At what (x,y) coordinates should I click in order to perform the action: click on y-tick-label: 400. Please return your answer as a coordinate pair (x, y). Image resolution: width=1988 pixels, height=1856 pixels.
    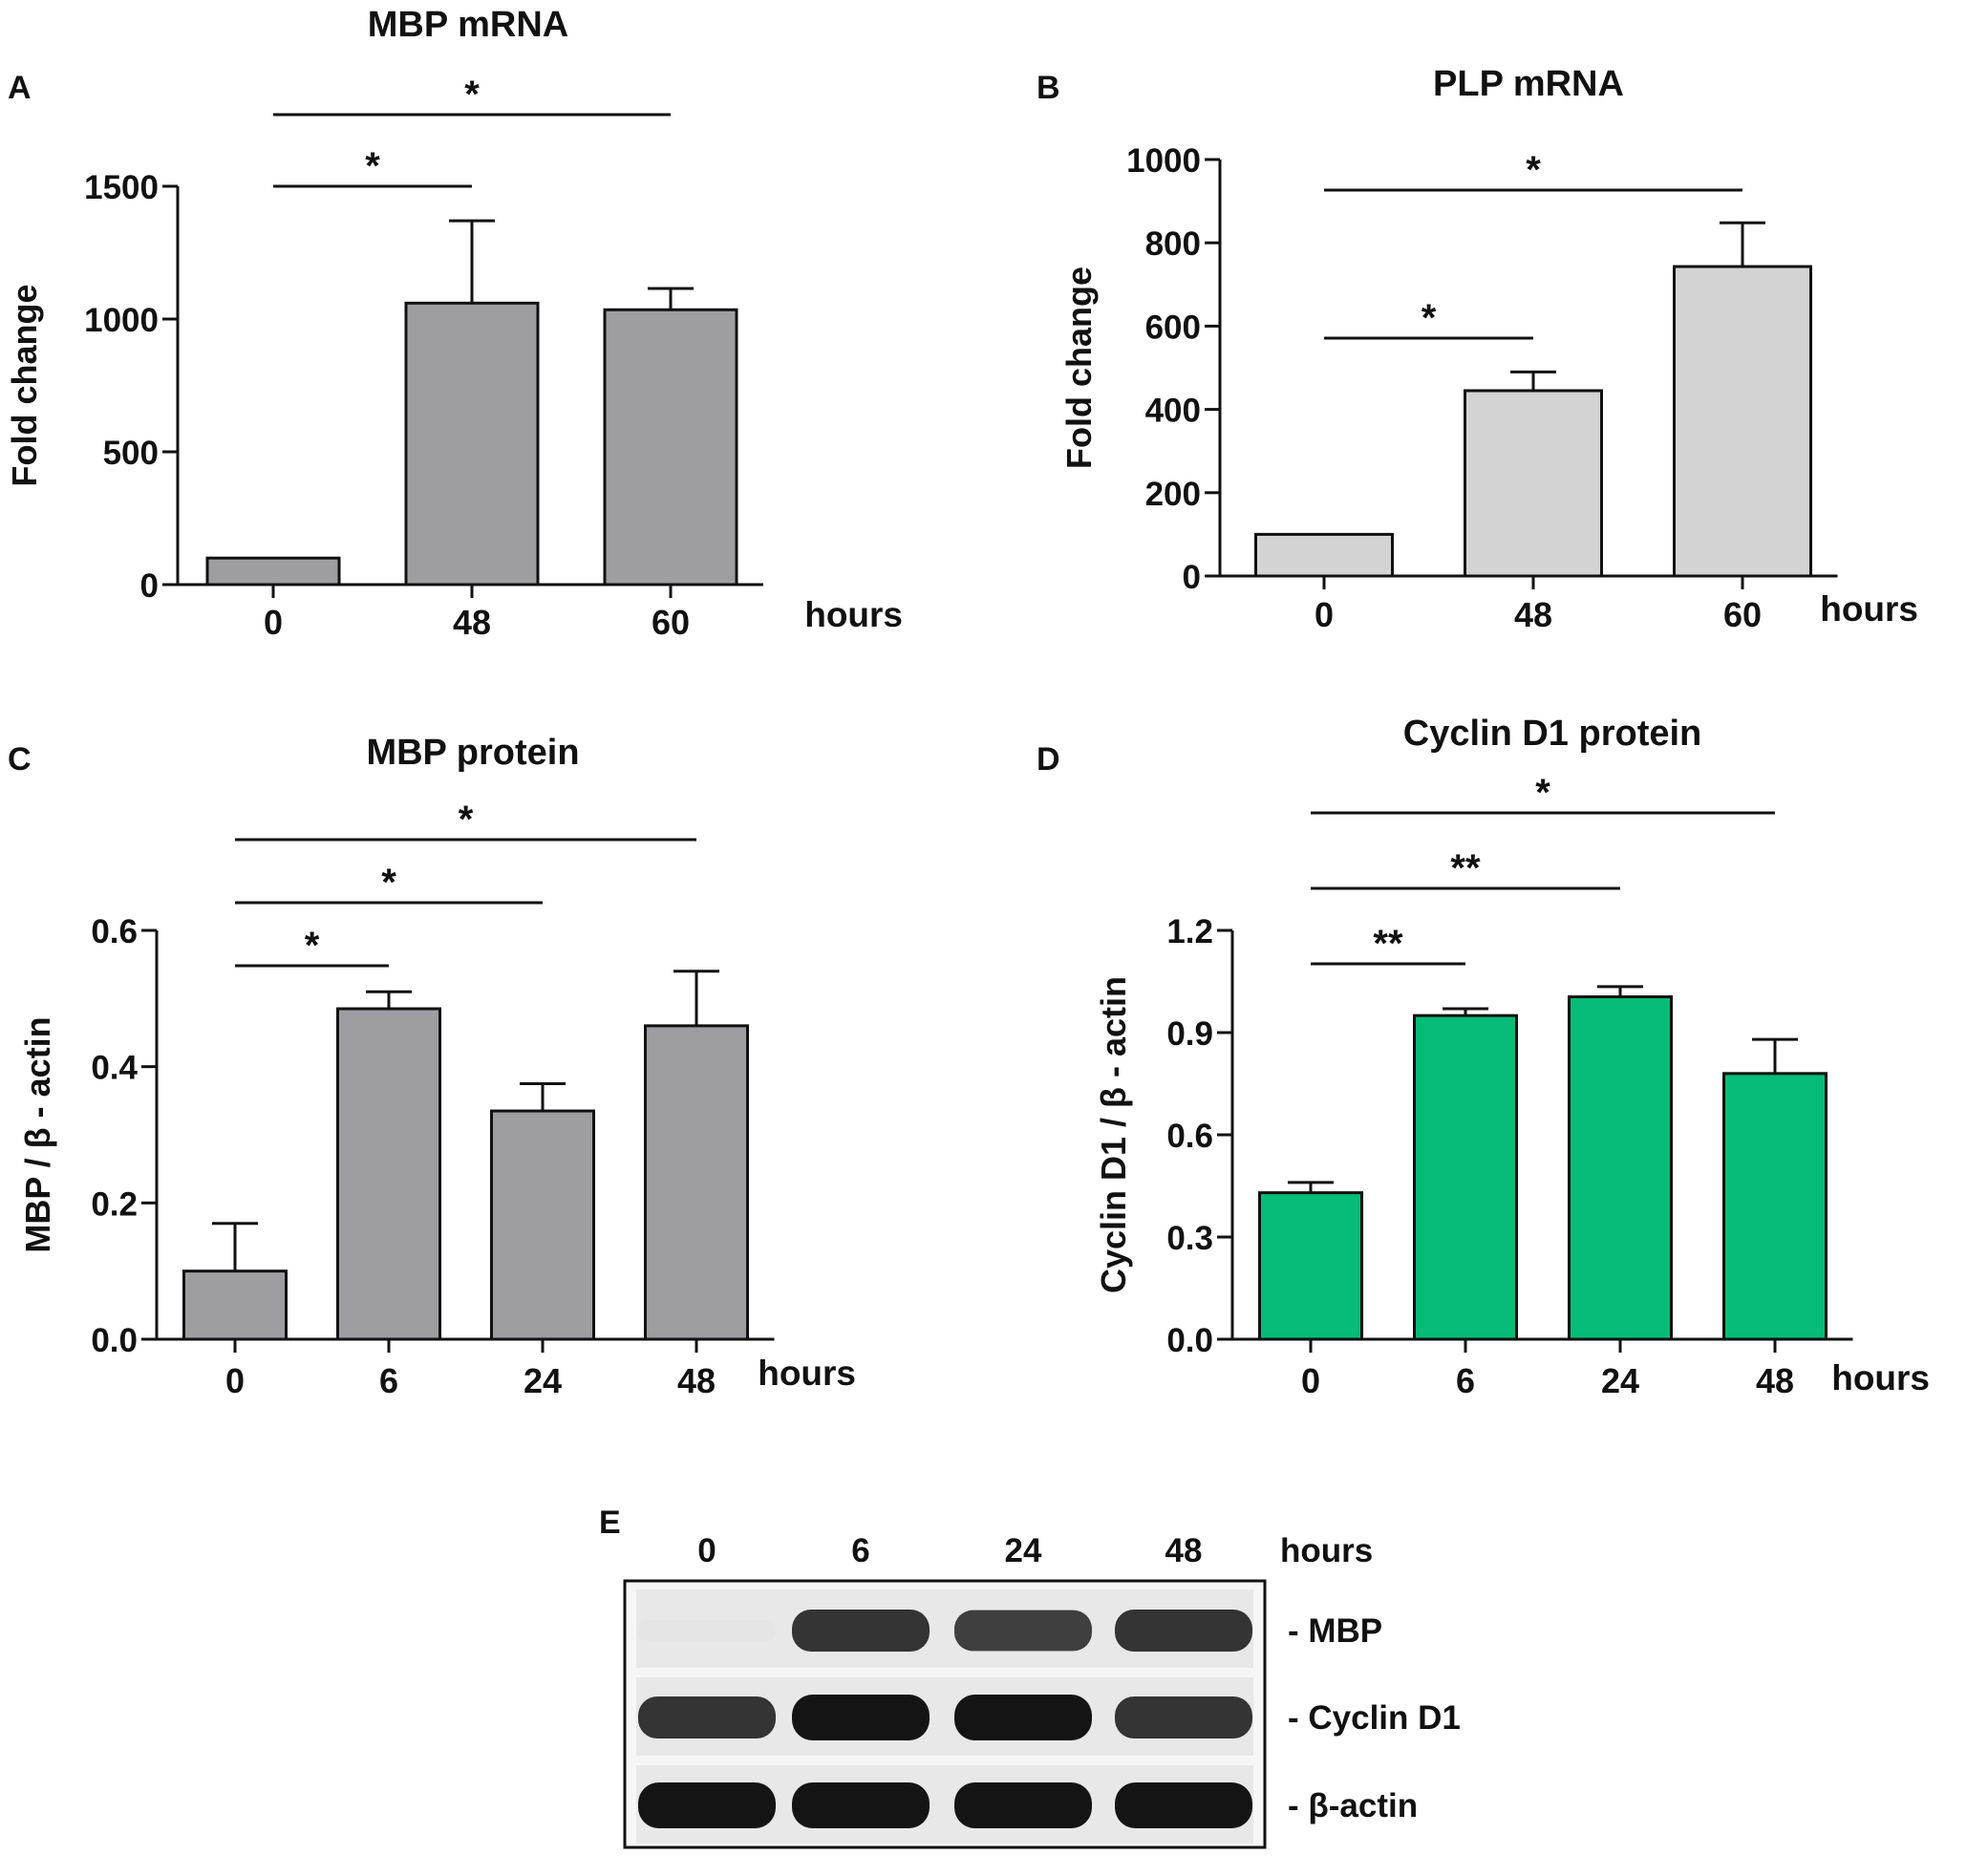
    Looking at the image, I should click on (1173, 411).